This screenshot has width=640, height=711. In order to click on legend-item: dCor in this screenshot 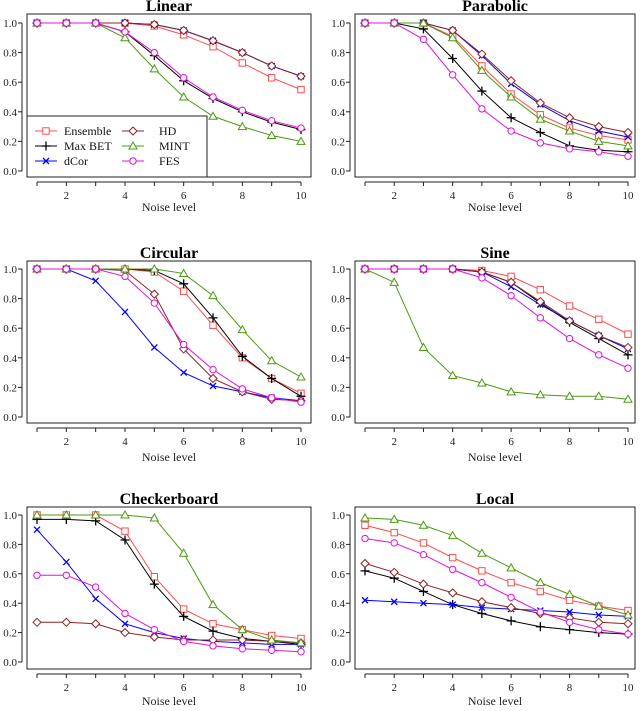, I will do `click(61, 161)`.